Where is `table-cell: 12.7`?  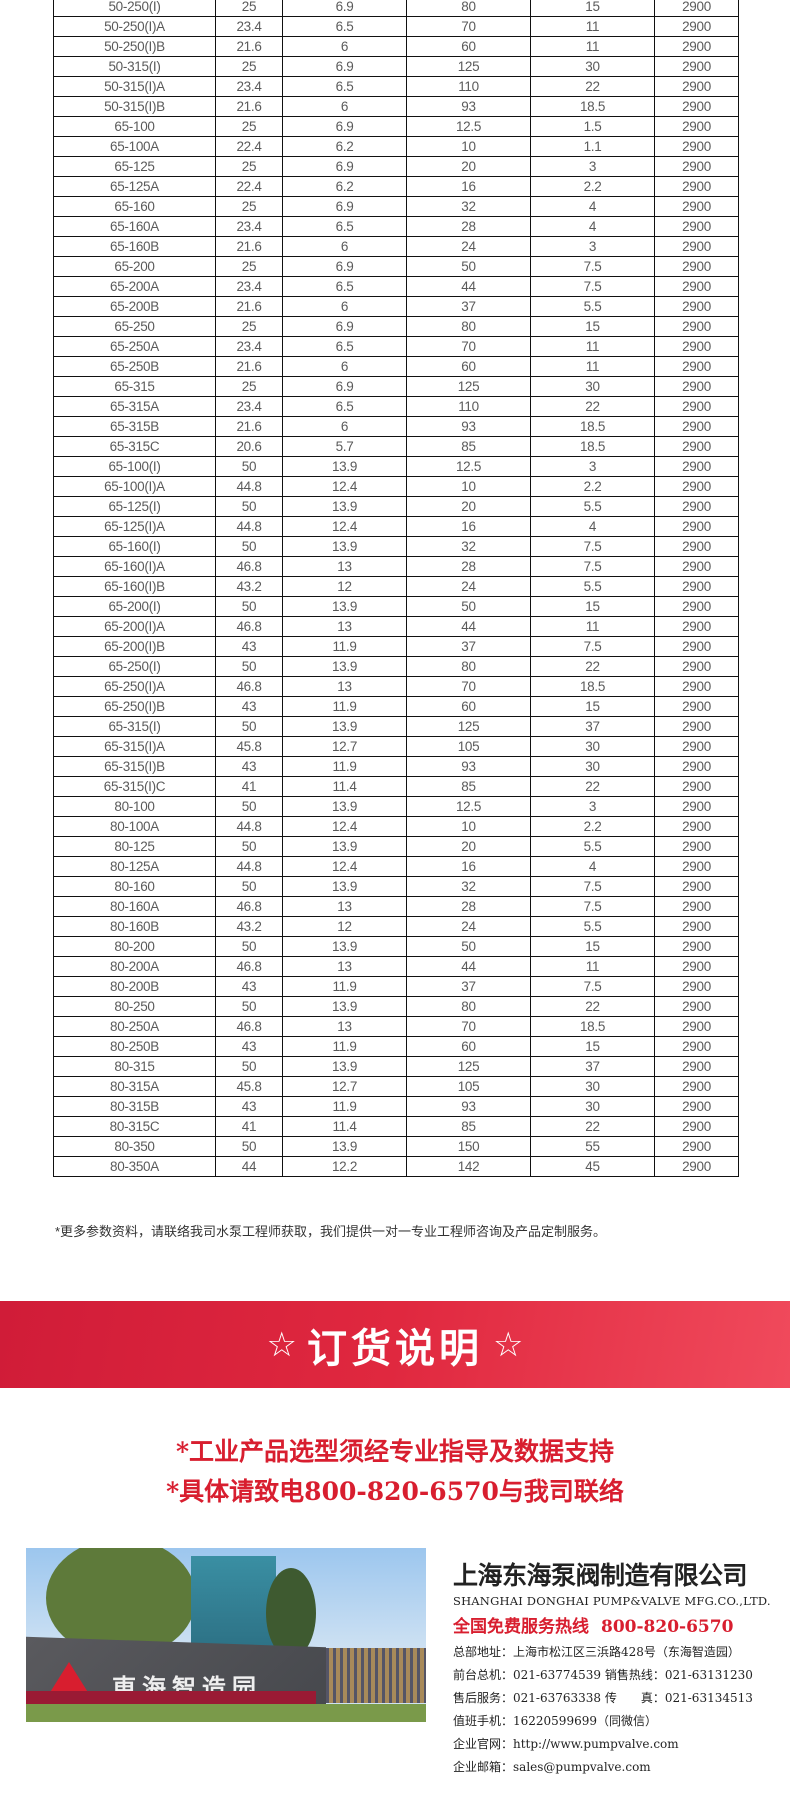
table-cell: 12.7 is located at coordinates (344, 1086).